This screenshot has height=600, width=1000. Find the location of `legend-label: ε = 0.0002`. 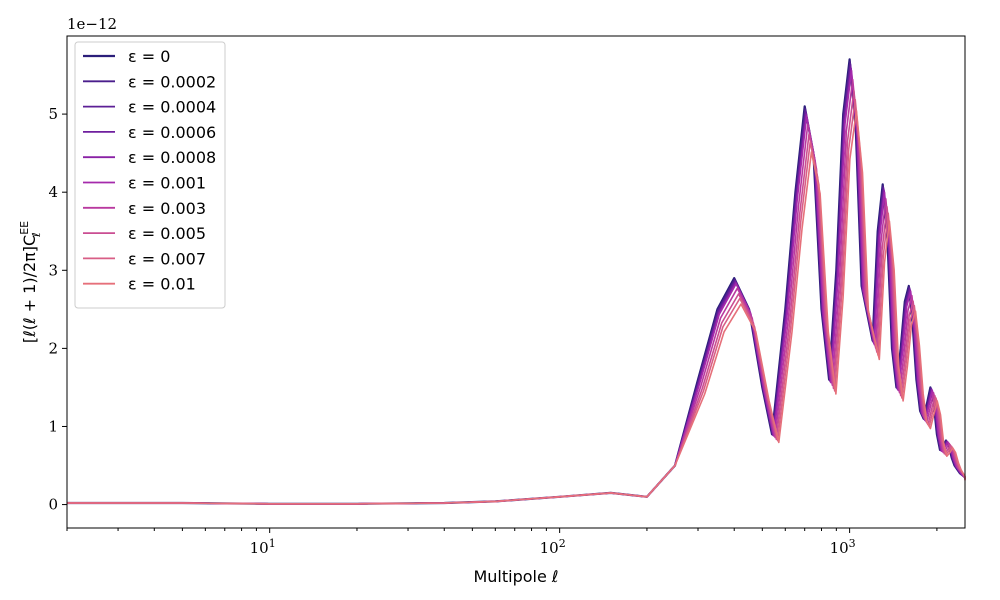

legend-label: ε = 0.0002 is located at coordinates (172, 81).